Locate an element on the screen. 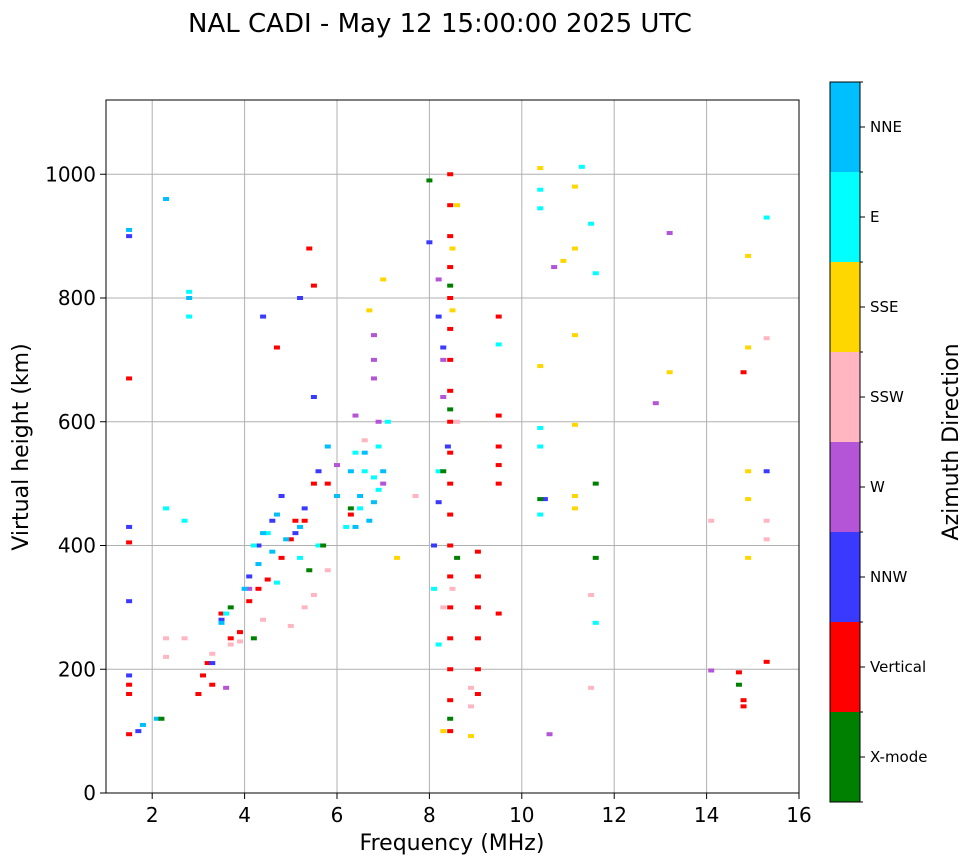  y-tick-label: 200 is located at coordinates (77, 669).